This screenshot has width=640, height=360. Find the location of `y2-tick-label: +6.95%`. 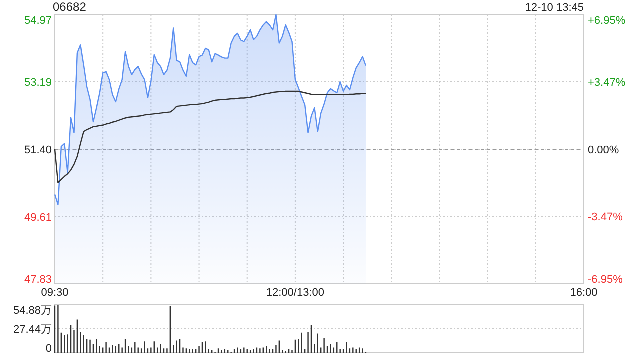

y2-tick-label: +6.95% is located at coordinates (607, 20).